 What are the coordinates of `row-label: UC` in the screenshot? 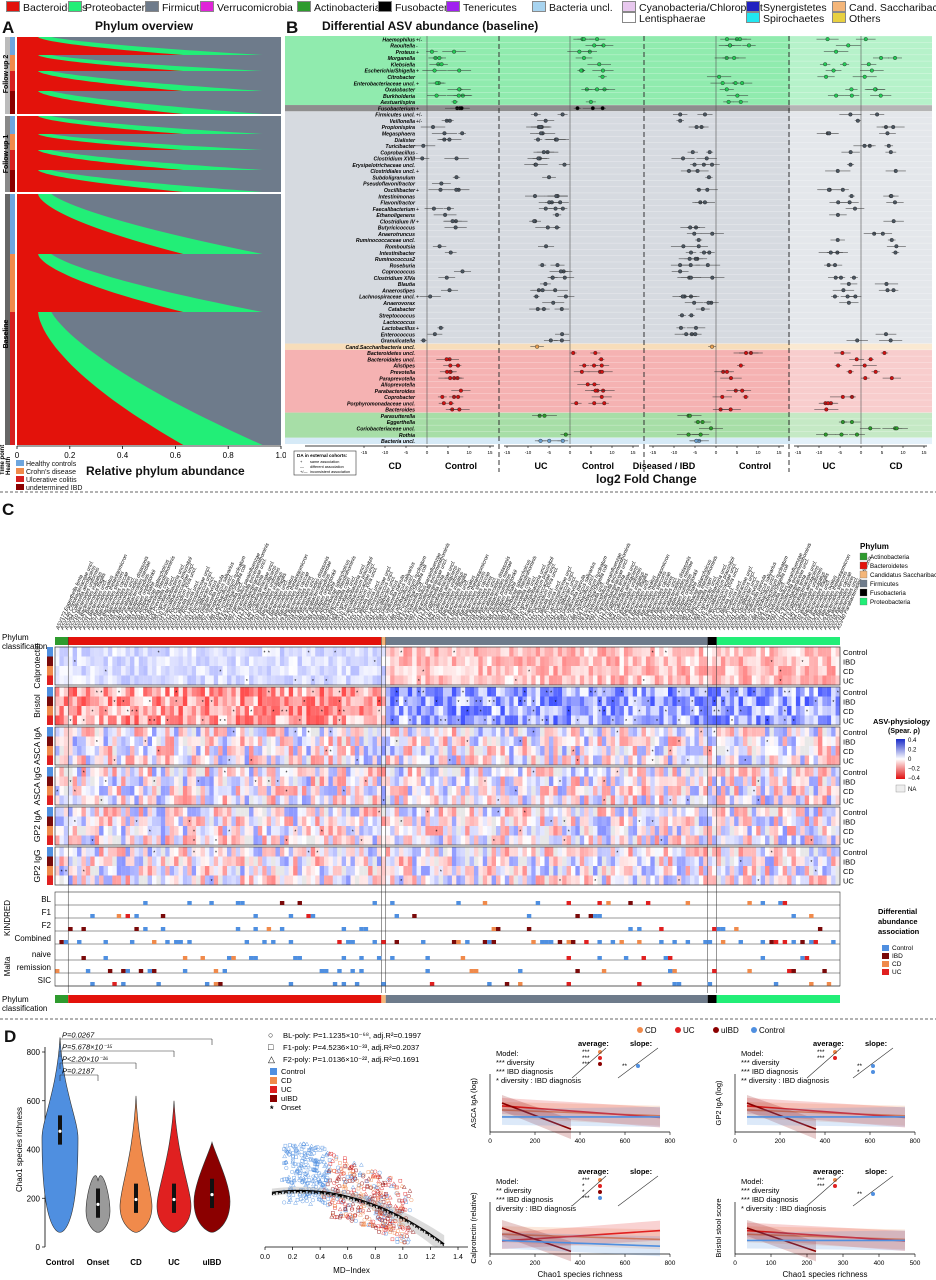 It's located at (848, 761).